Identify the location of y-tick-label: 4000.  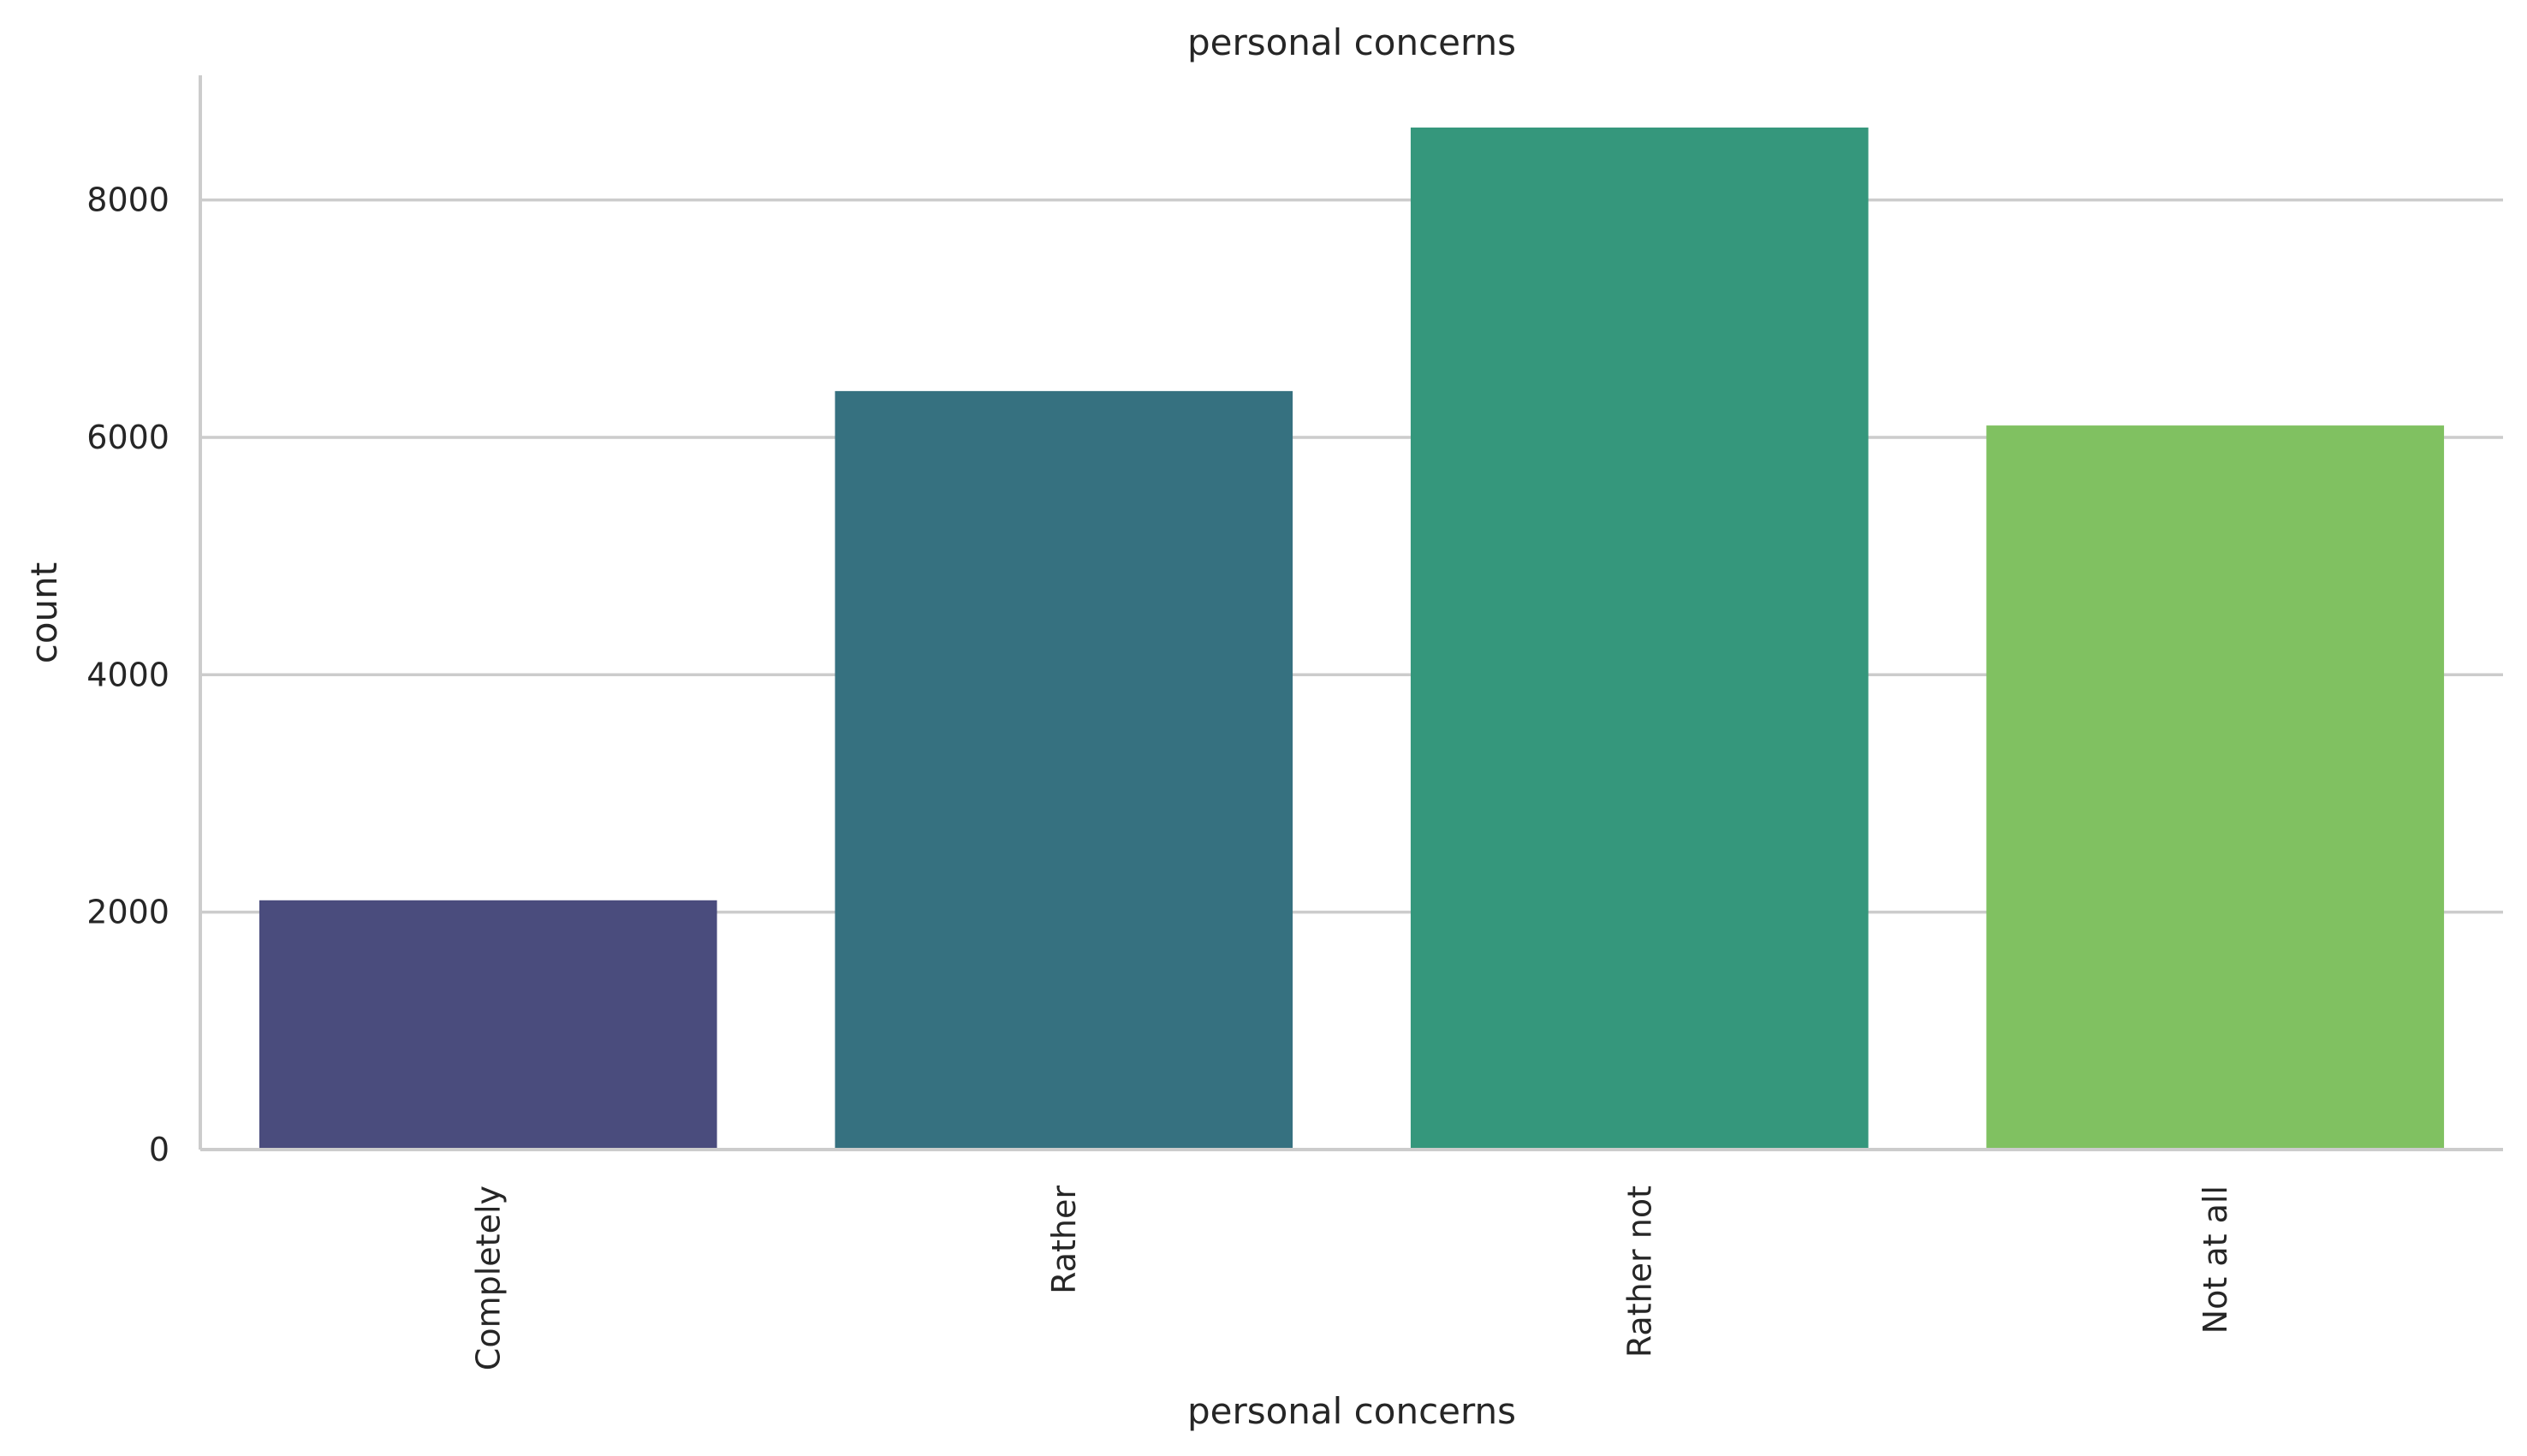
(127, 674).